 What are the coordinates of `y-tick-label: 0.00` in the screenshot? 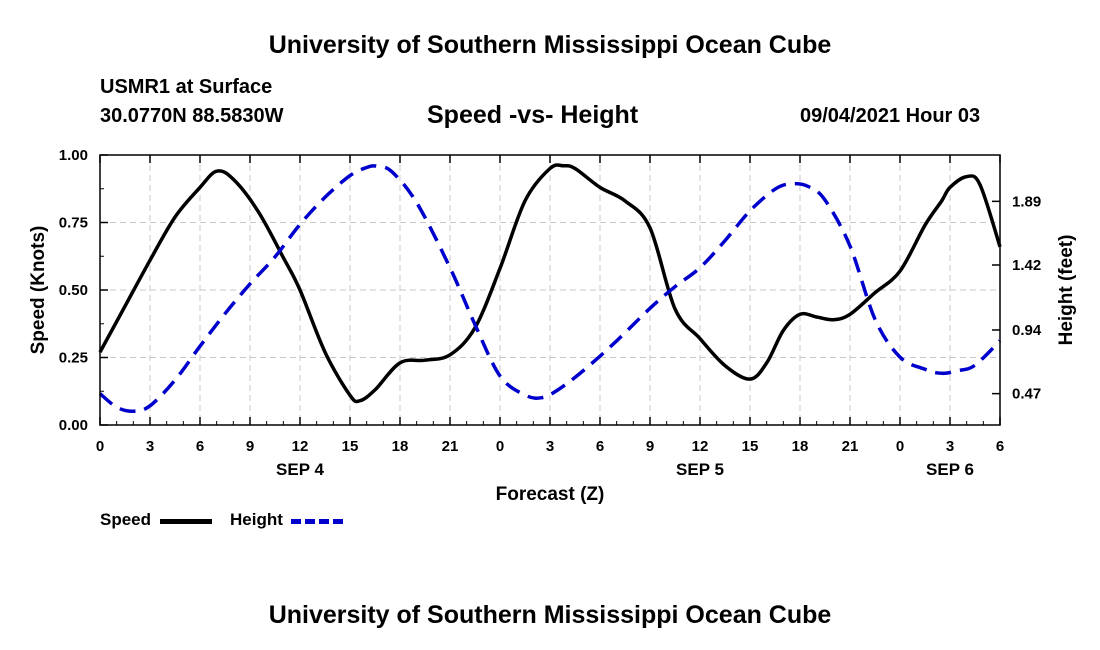 It's located at (73, 425).